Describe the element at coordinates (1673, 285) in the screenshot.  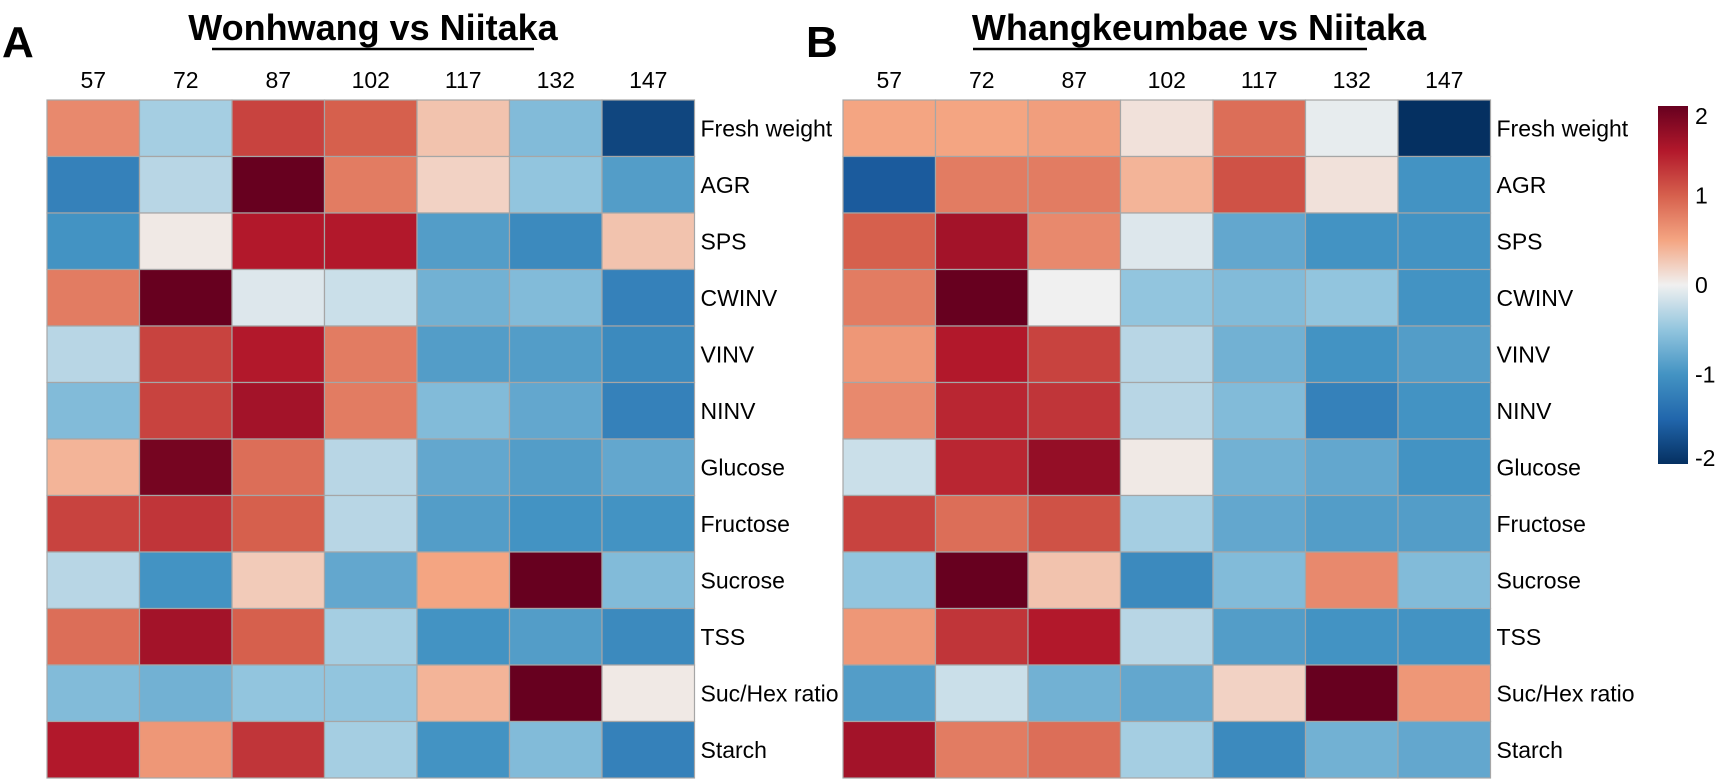
I see `colorbar-gradient` at that location.